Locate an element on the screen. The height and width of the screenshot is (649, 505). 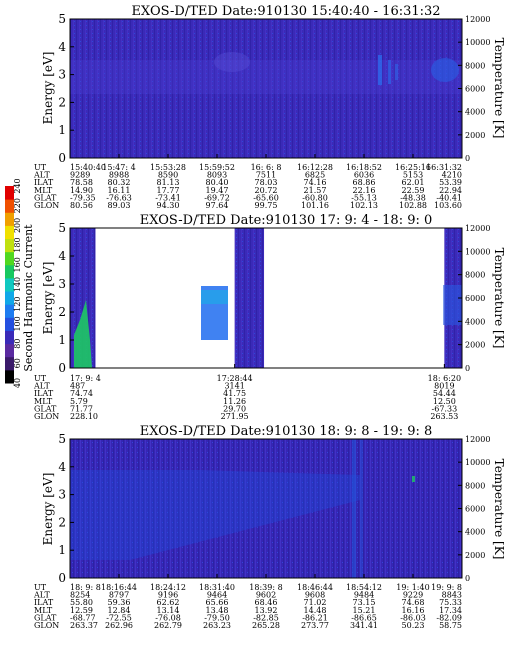
ephemeris-value: -82.85 is located at coordinates (266, 617).